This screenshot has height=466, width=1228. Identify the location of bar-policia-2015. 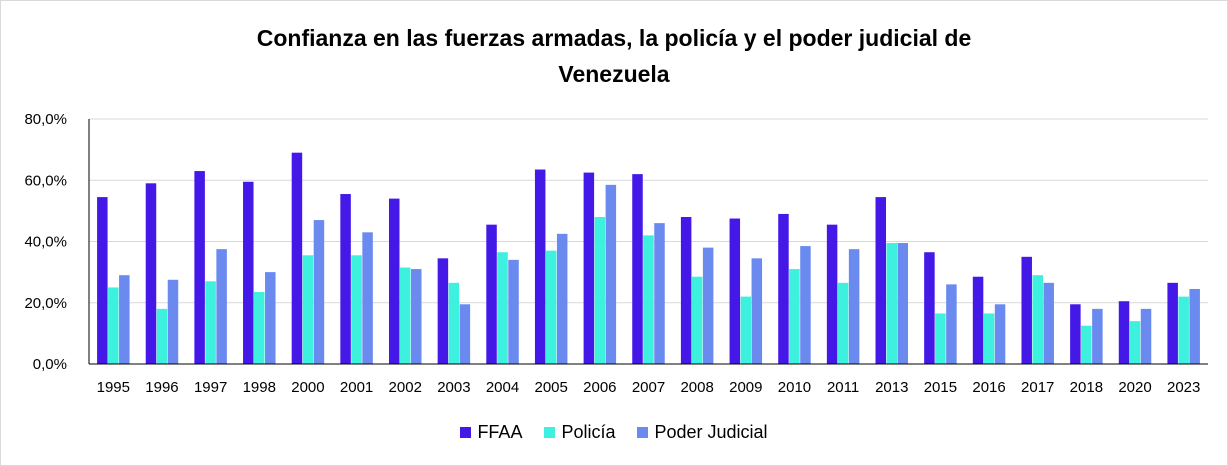
(940, 338).